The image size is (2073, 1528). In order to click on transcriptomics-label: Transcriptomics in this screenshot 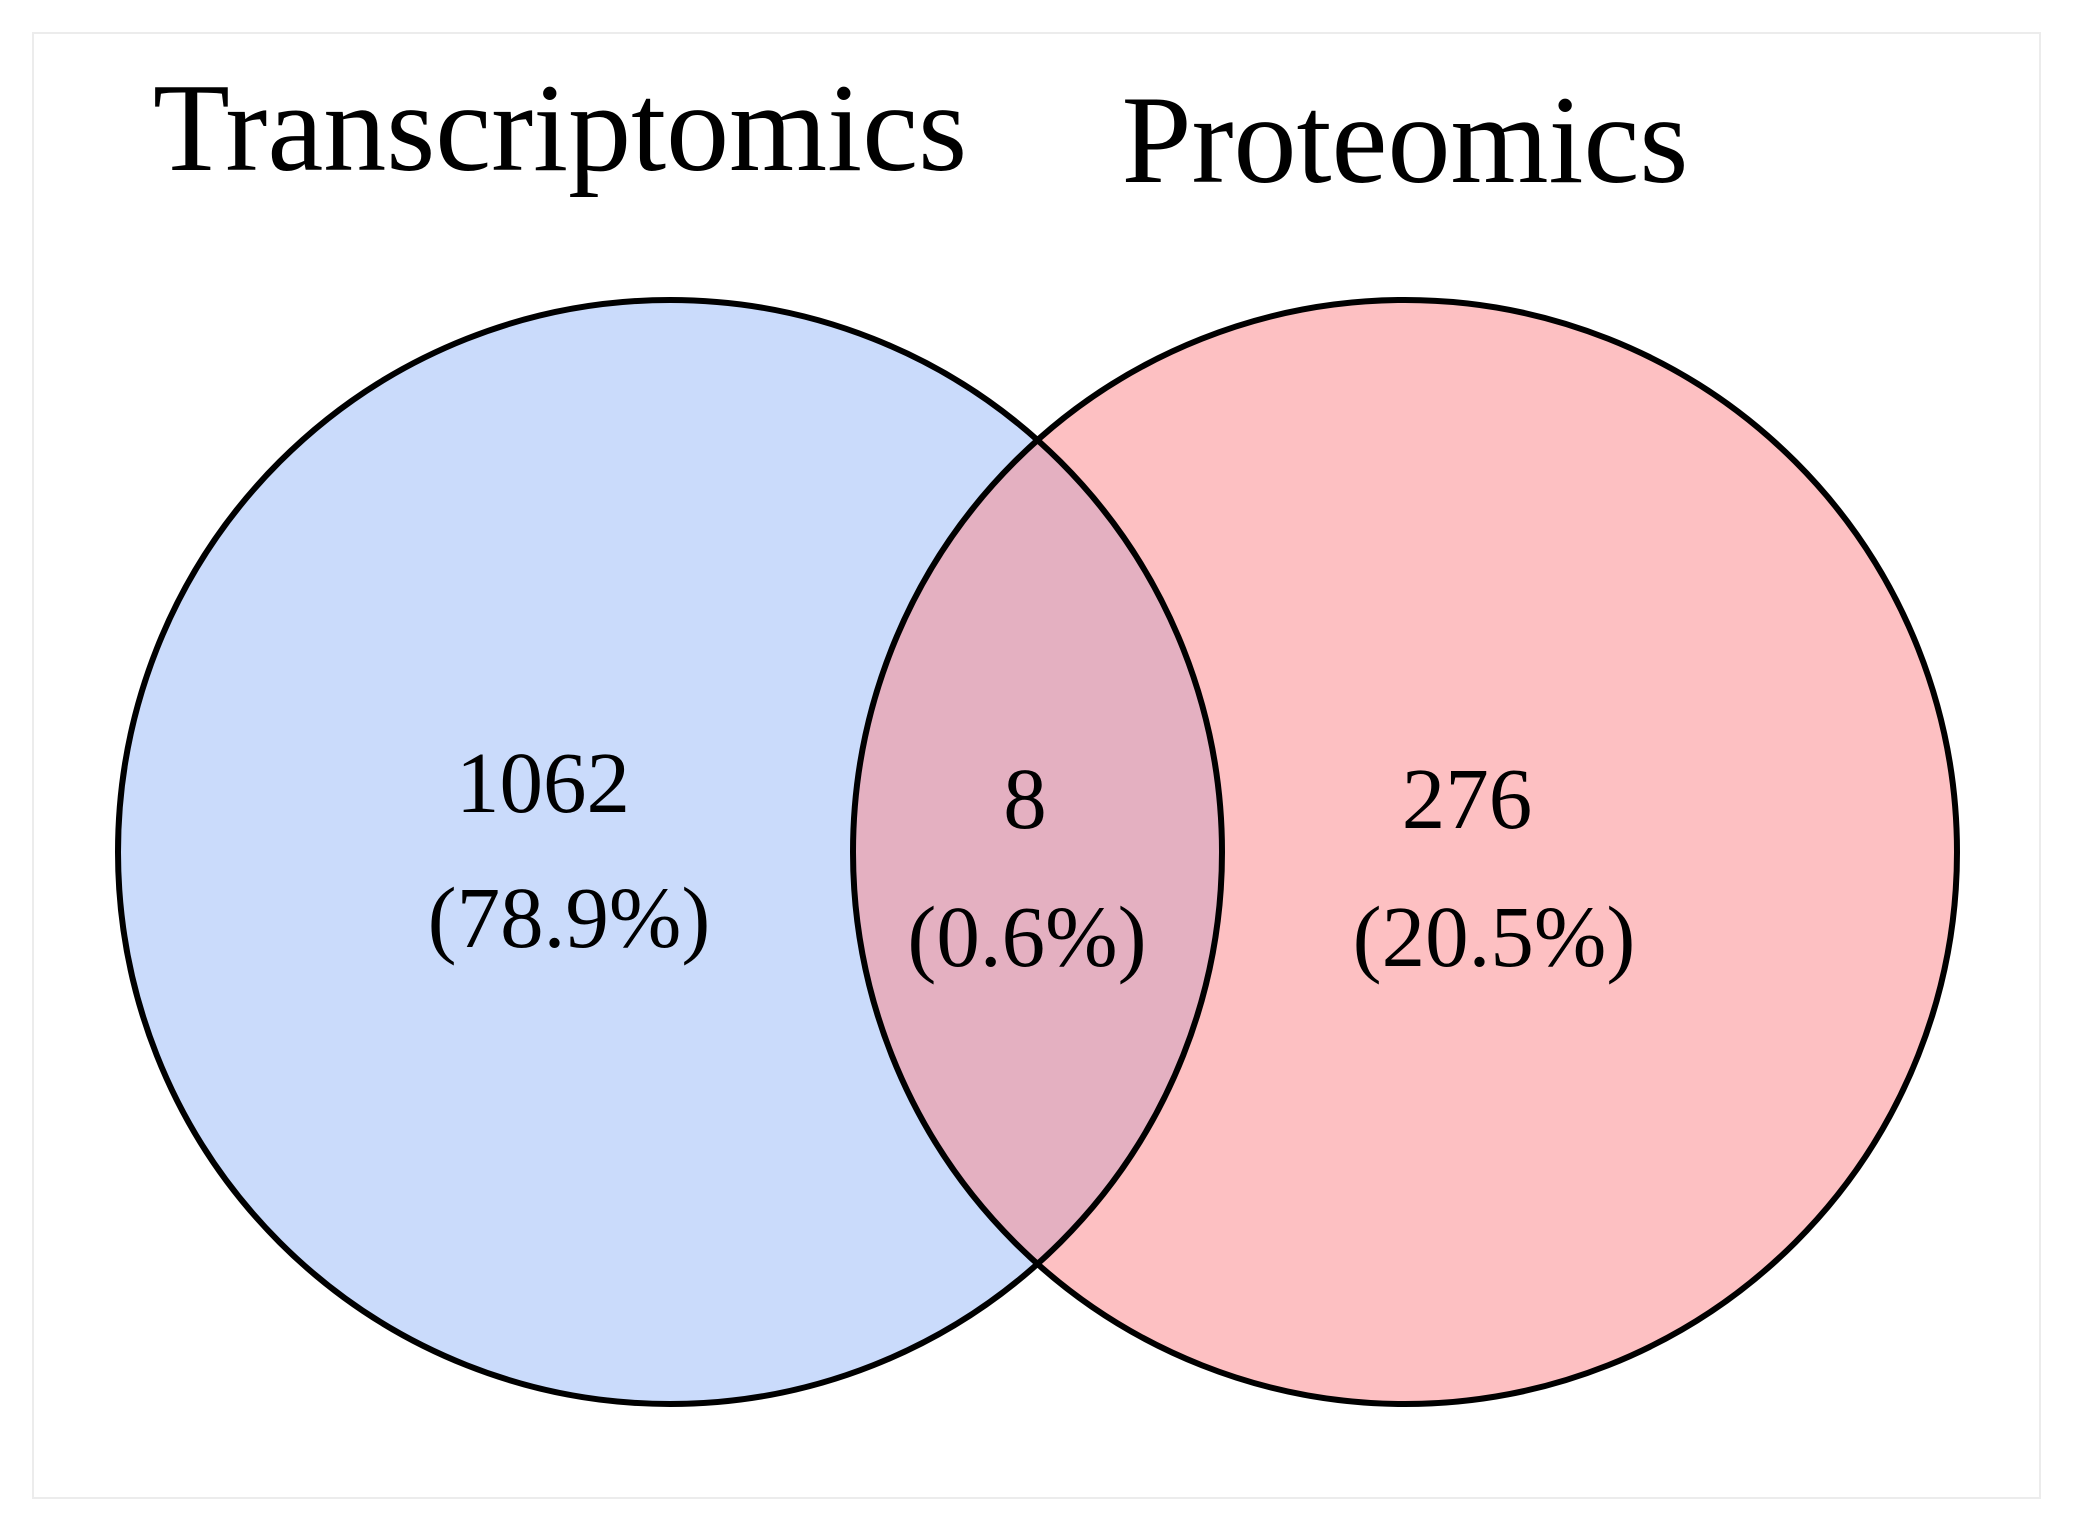, I will do `click(560, 128)`.